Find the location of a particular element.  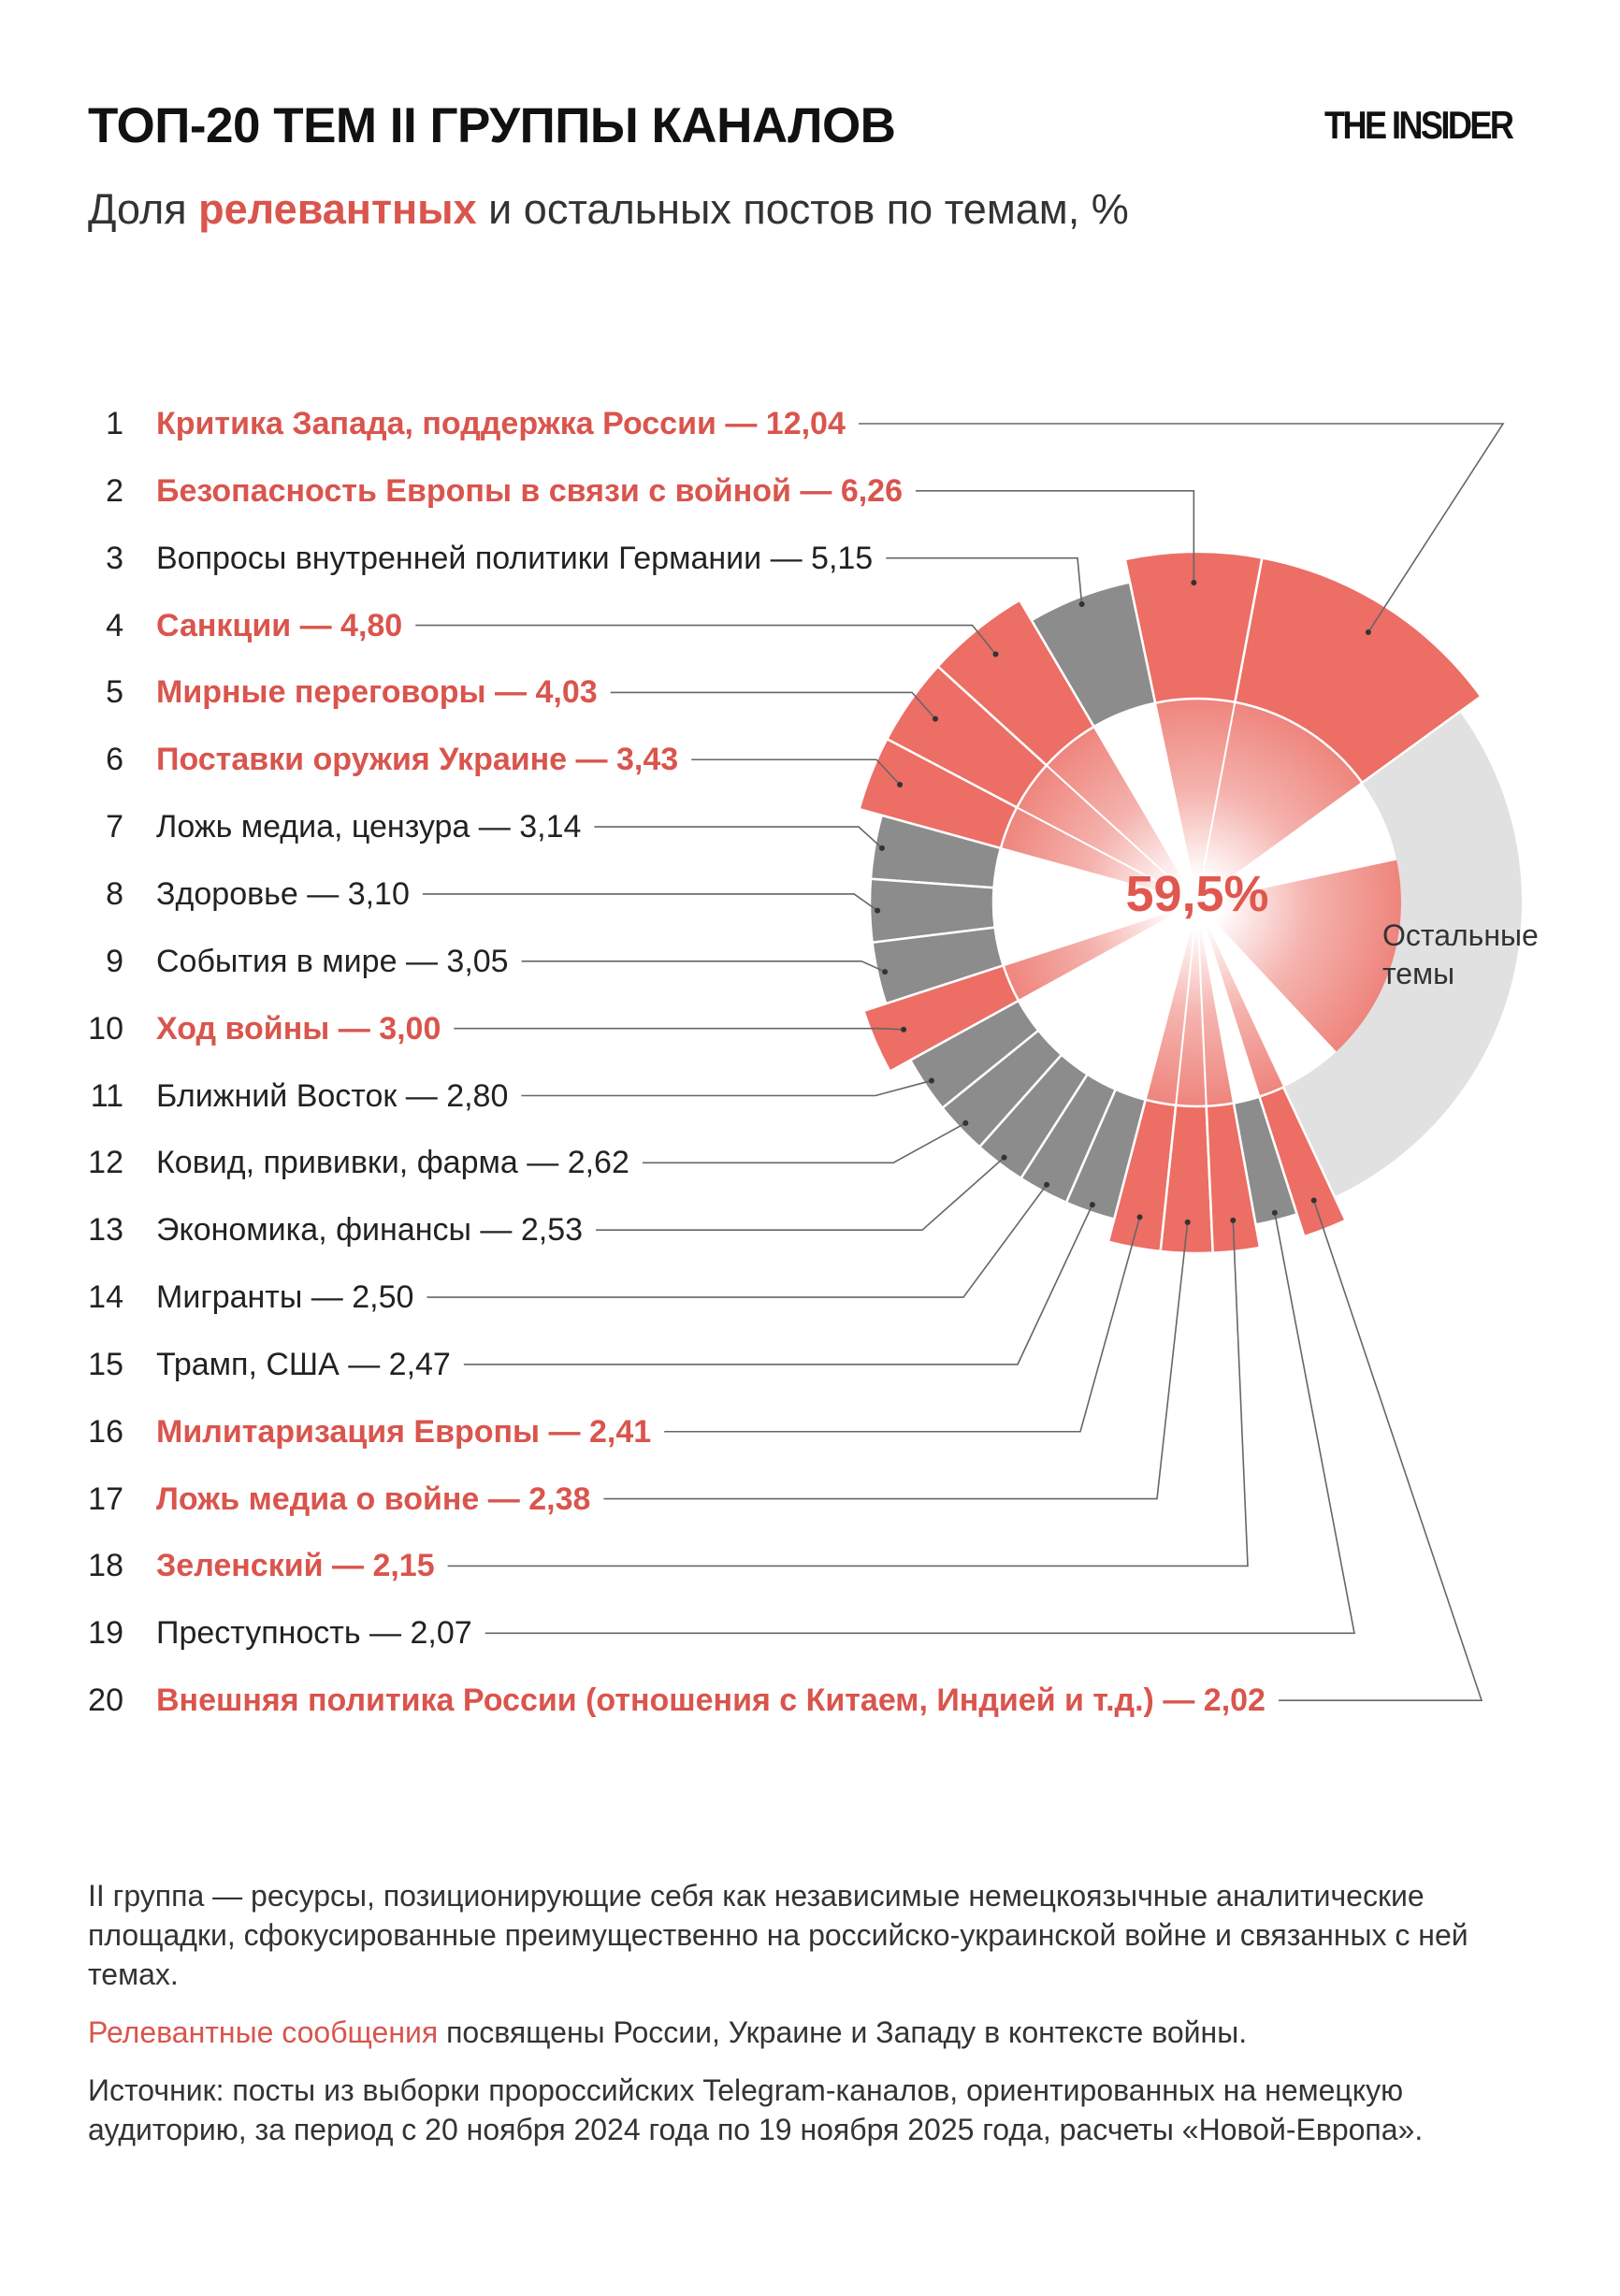

topic-value: 2,02 is located at coordinates (1234, 1700).